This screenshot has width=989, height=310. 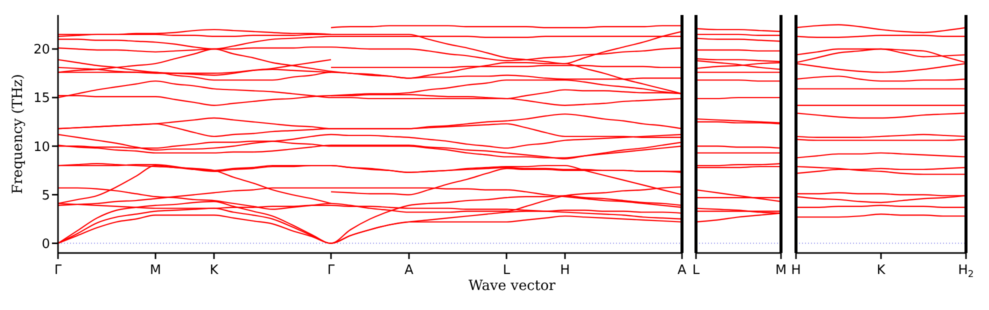 I want to click on y-axis-title: Frequency (THz), so click(x=18, y=134).